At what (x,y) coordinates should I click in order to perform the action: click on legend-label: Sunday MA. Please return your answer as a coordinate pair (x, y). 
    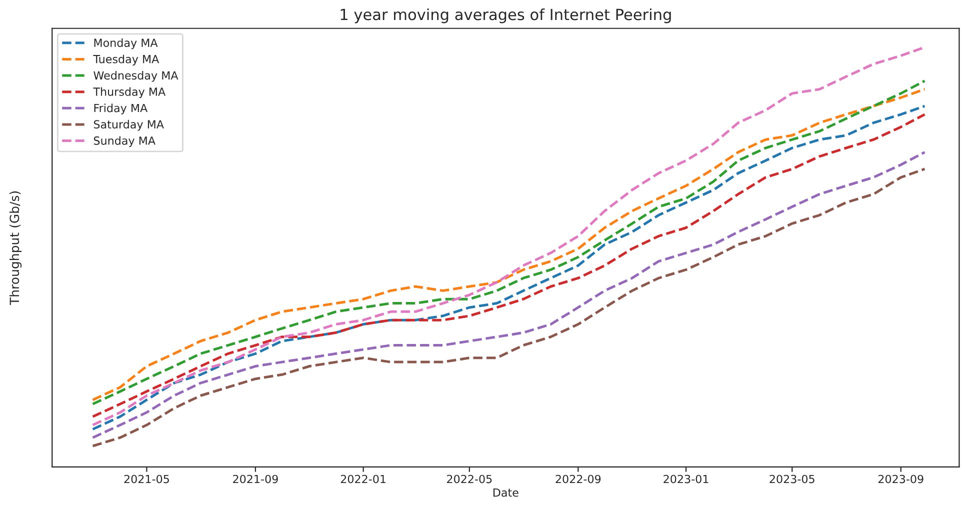
    Looking at the image, I should click on (125, 141).